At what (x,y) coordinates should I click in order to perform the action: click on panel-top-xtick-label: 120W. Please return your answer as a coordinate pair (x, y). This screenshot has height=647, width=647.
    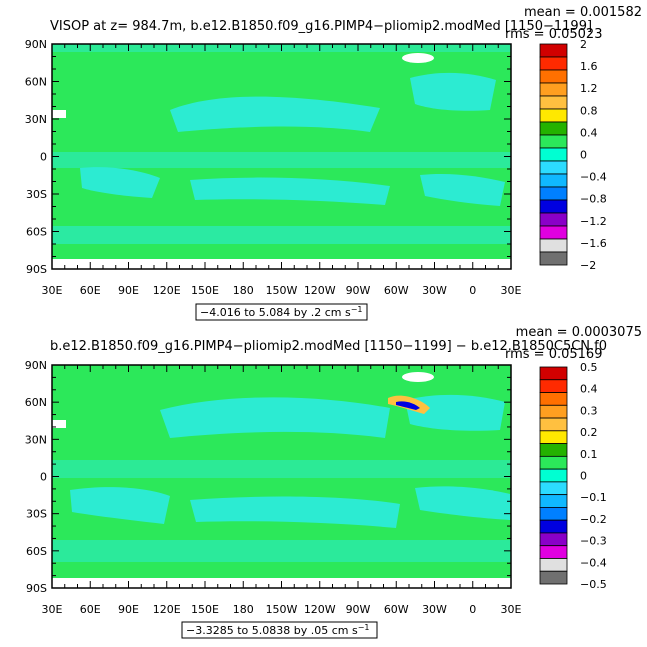
    Looking at the image, I should click on (320, 290).